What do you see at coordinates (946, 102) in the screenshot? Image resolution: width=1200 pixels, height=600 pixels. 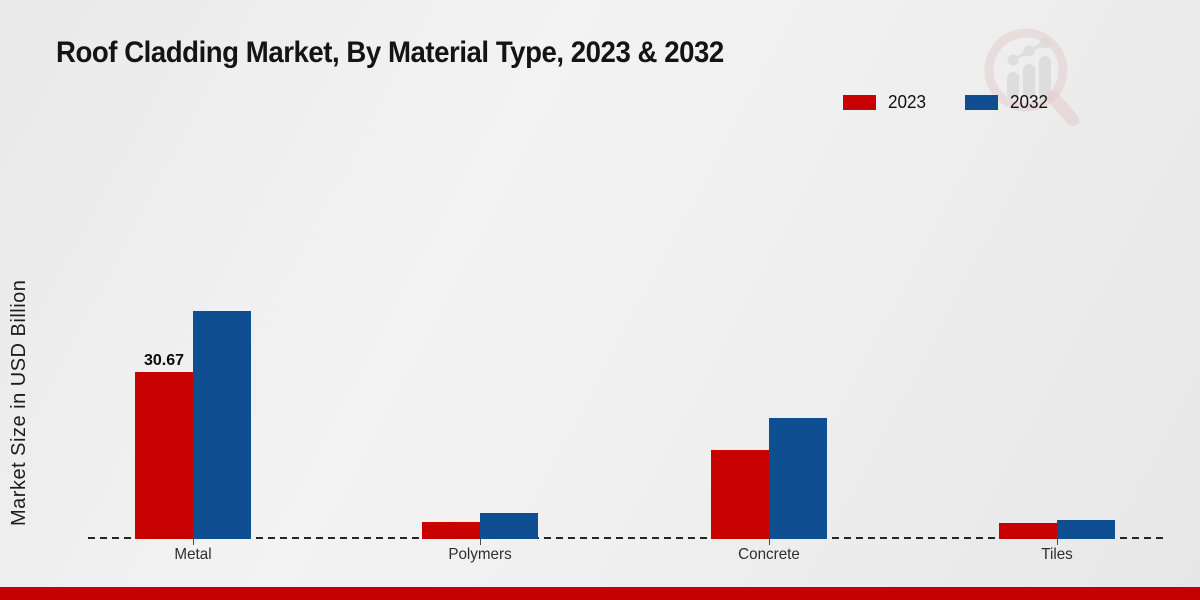 I see `legend: 2023 2032` at bounding box center [946, 102].